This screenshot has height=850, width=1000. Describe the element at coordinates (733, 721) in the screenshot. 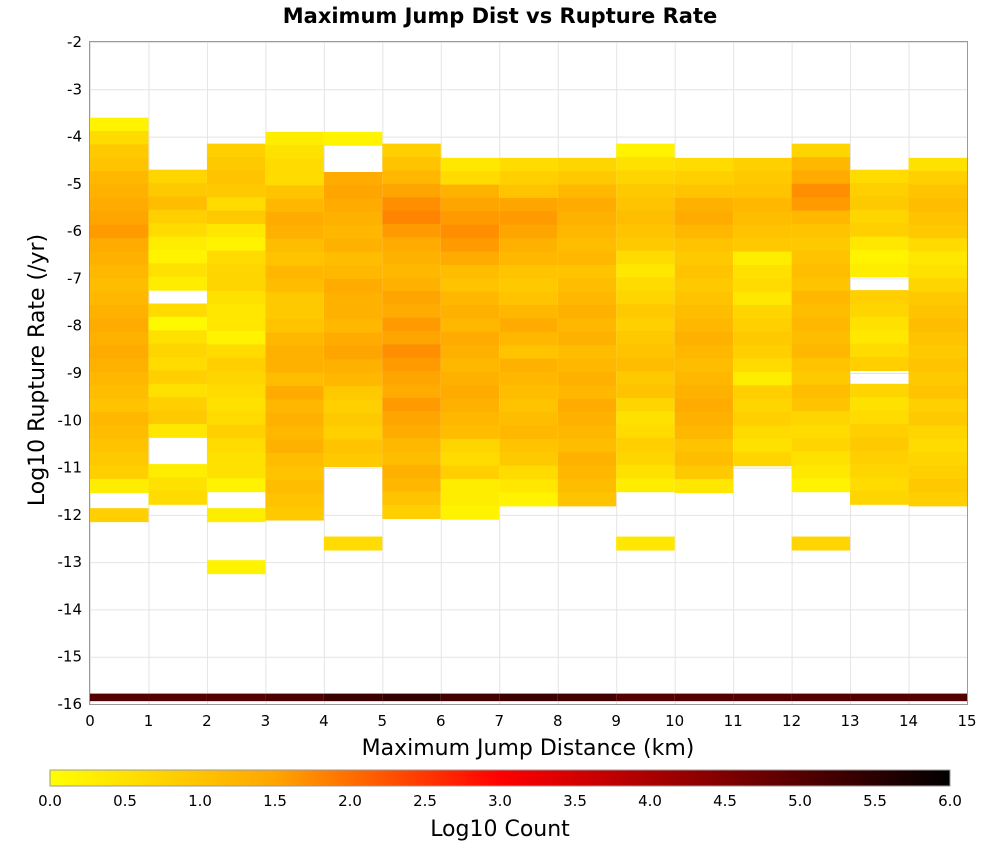

I see `x-tick-label: 11` at that location.